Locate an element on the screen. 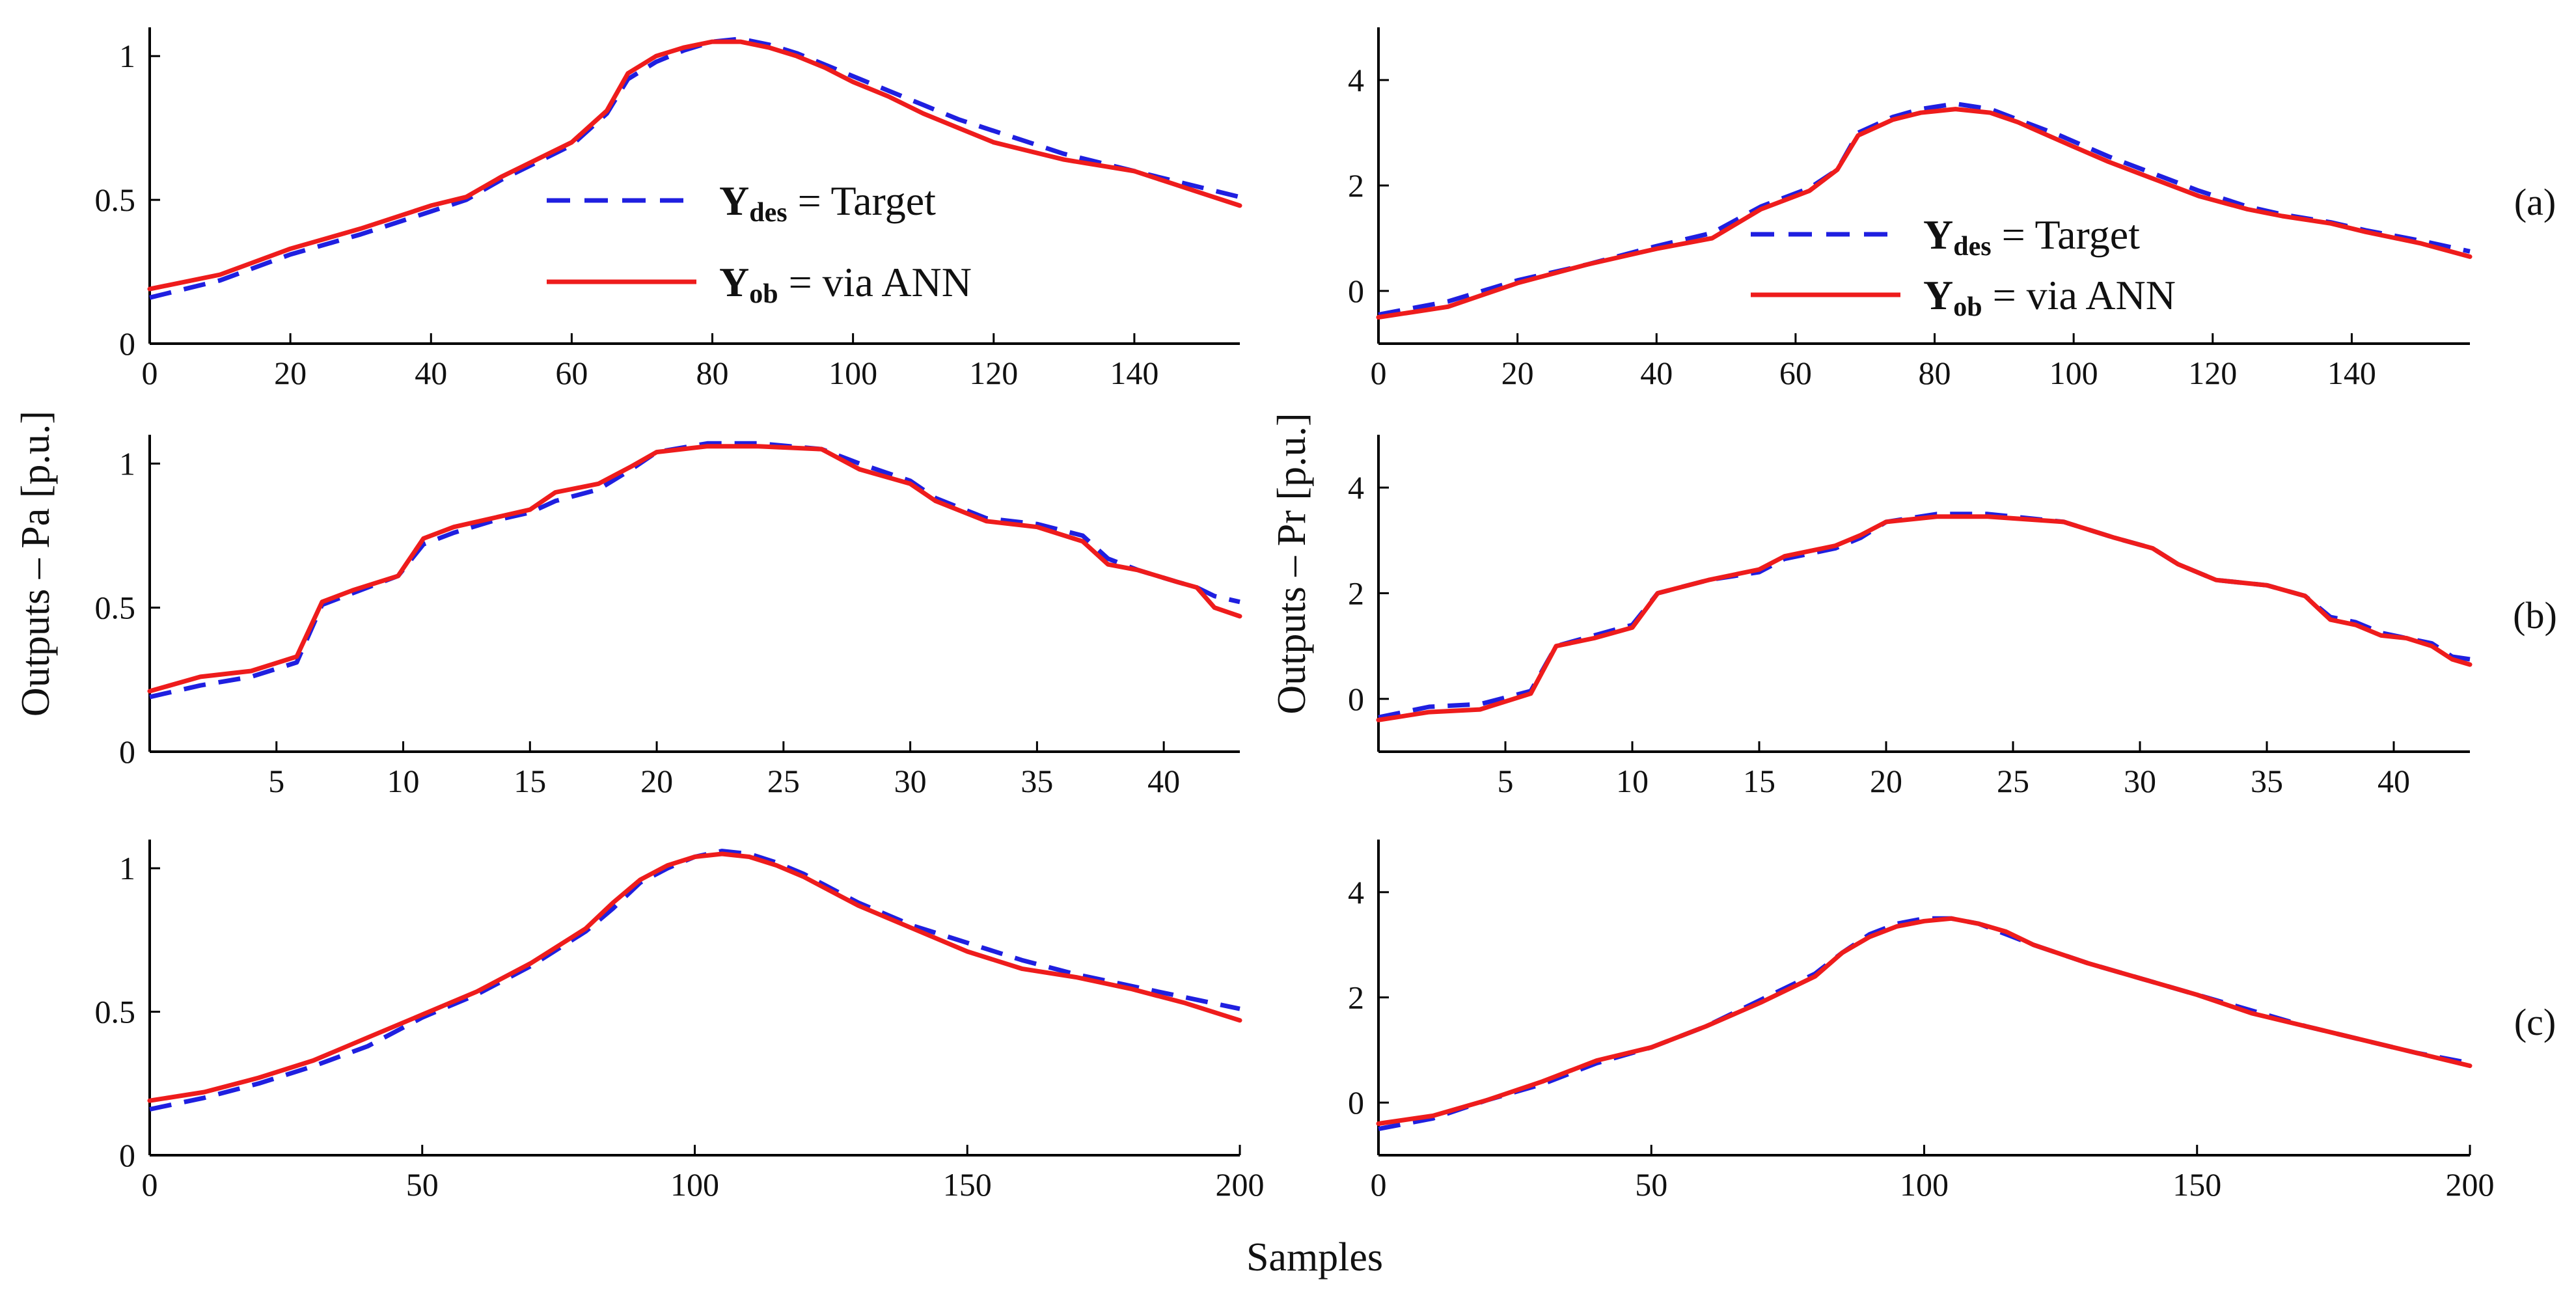  legend-left-ann-label: Yob = via ANN is located at coordinates (846, 284).